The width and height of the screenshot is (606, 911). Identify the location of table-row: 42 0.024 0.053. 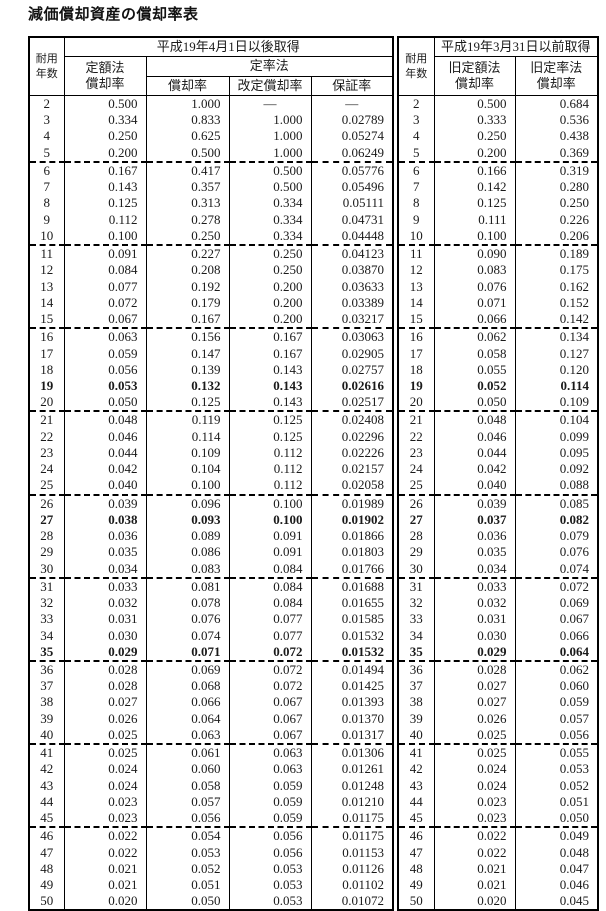
(498, 769).